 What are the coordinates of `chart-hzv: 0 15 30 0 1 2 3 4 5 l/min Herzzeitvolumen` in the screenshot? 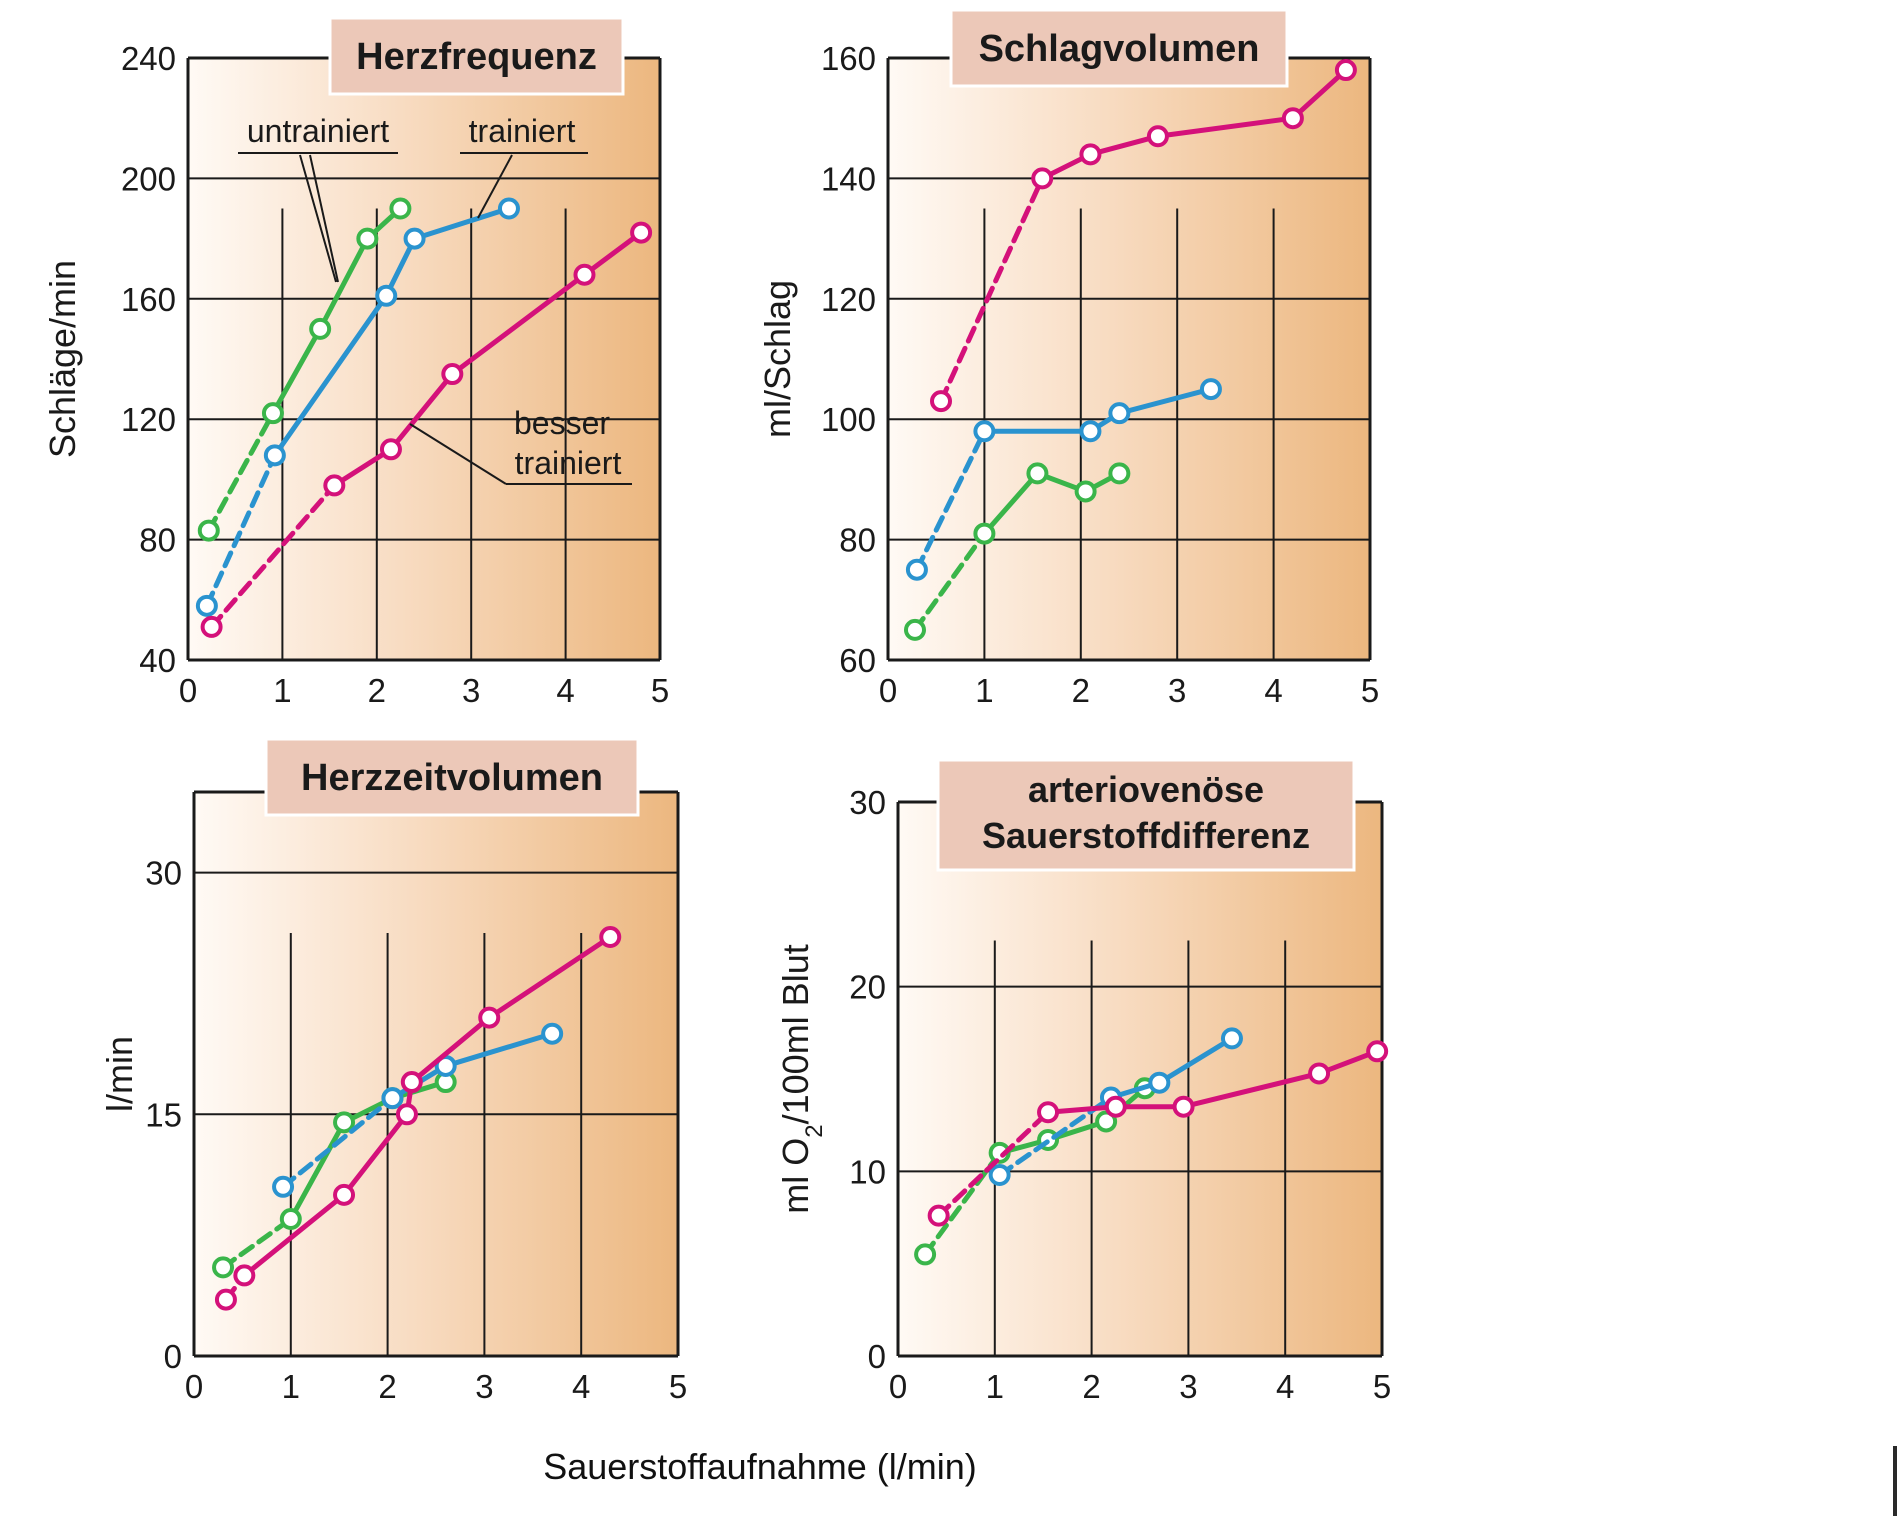 It's located at (393, 1071).